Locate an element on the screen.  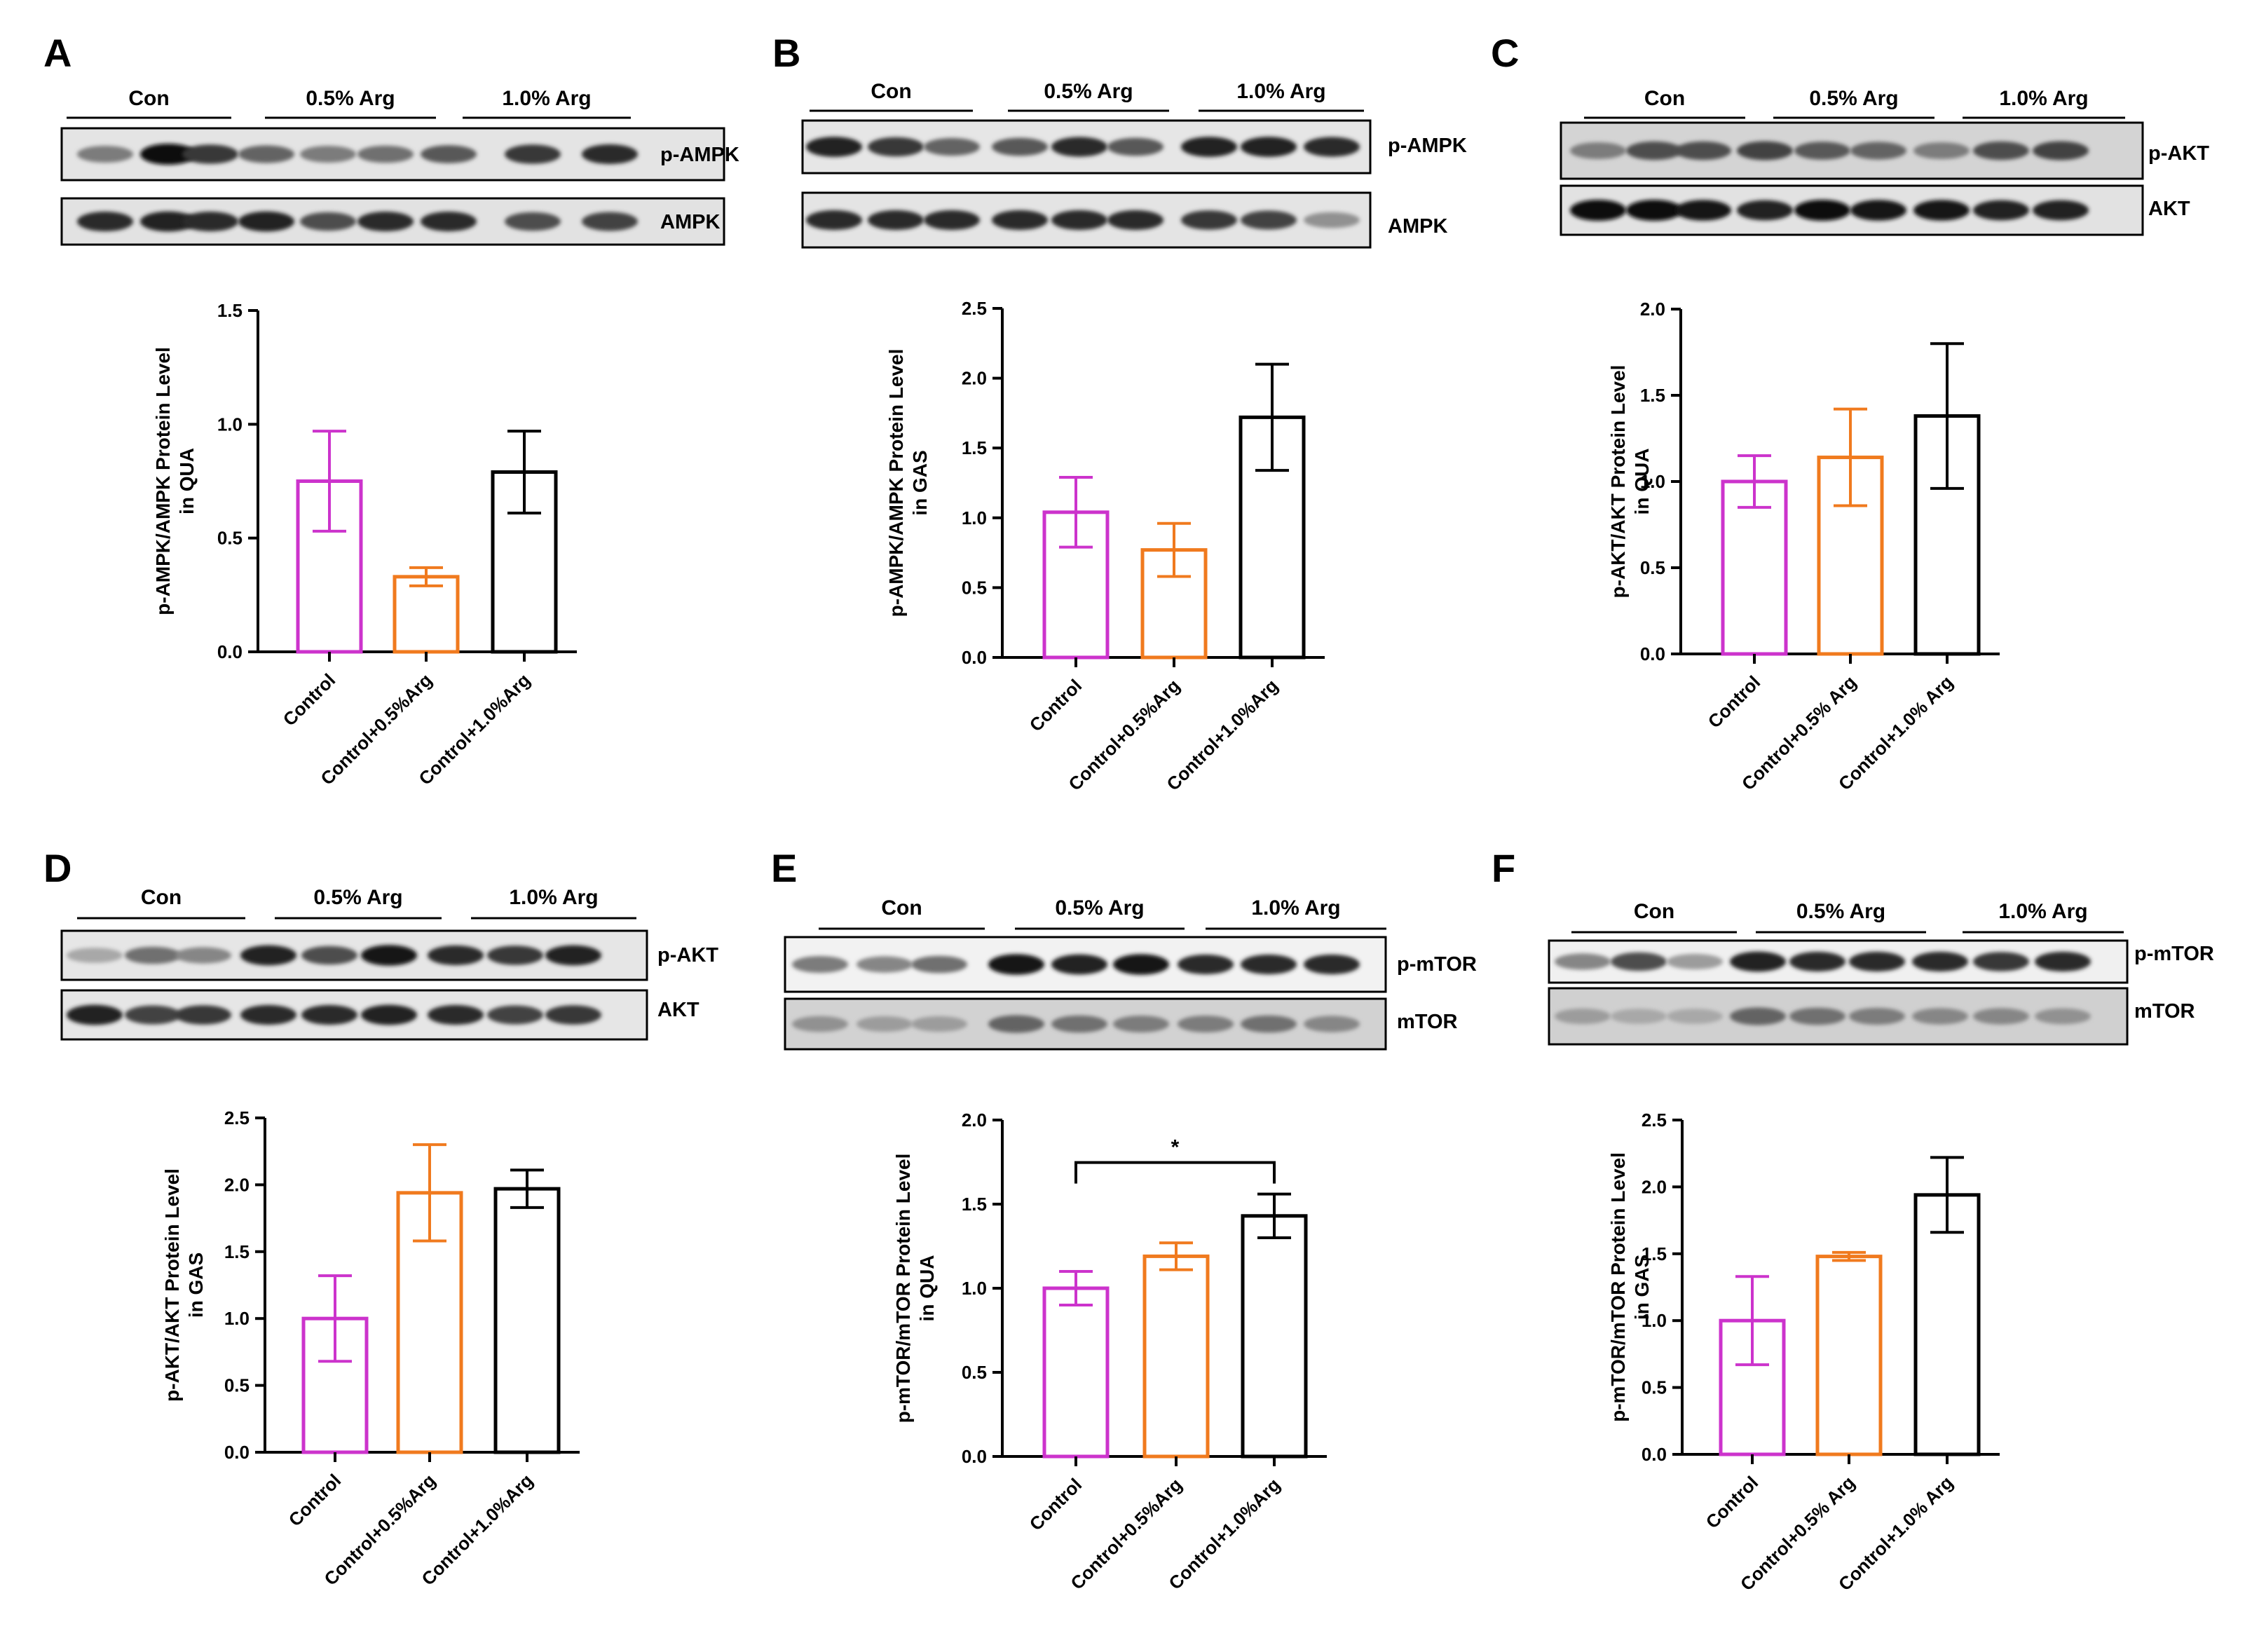
y-axis-label: p-AKT/AKT Protein Level in QUA is located at coordinates (1630, 482).